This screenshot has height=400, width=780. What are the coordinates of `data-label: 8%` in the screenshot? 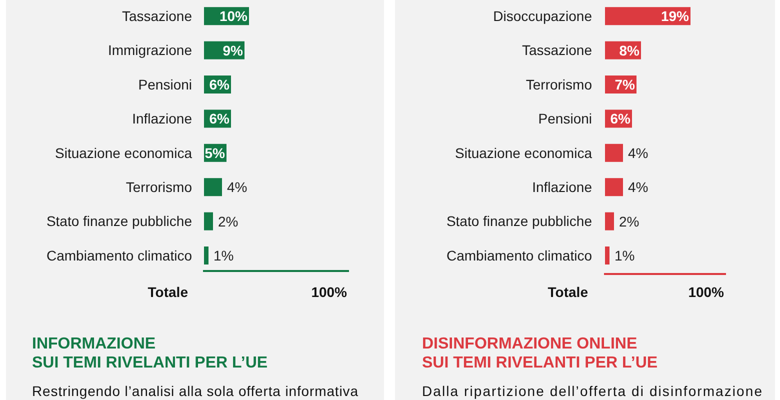 It's located at (629, 50).